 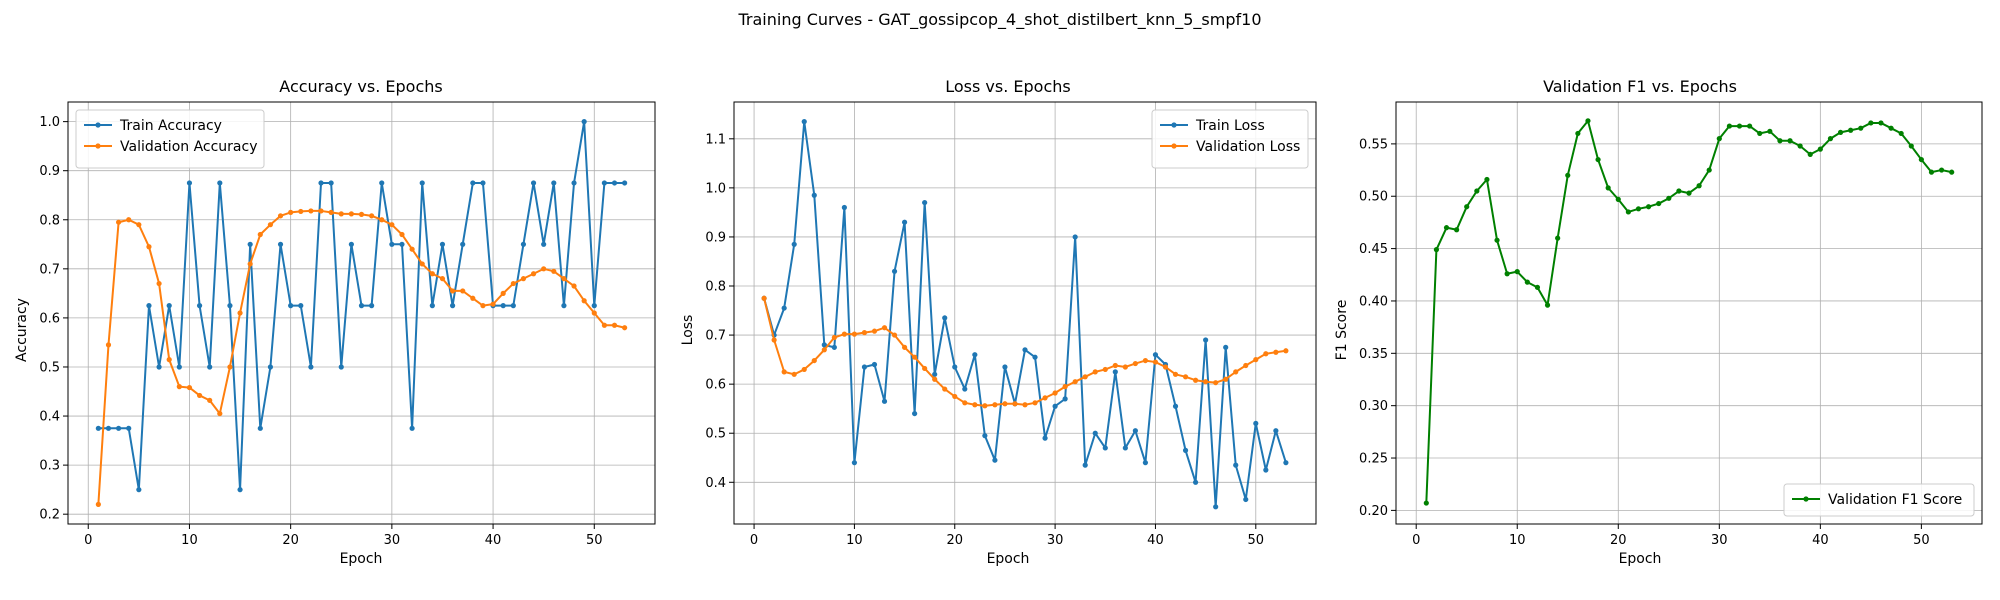 I want to click on train-accuracy-legend-label: Train Accuracy, so click(x=170, y=126).